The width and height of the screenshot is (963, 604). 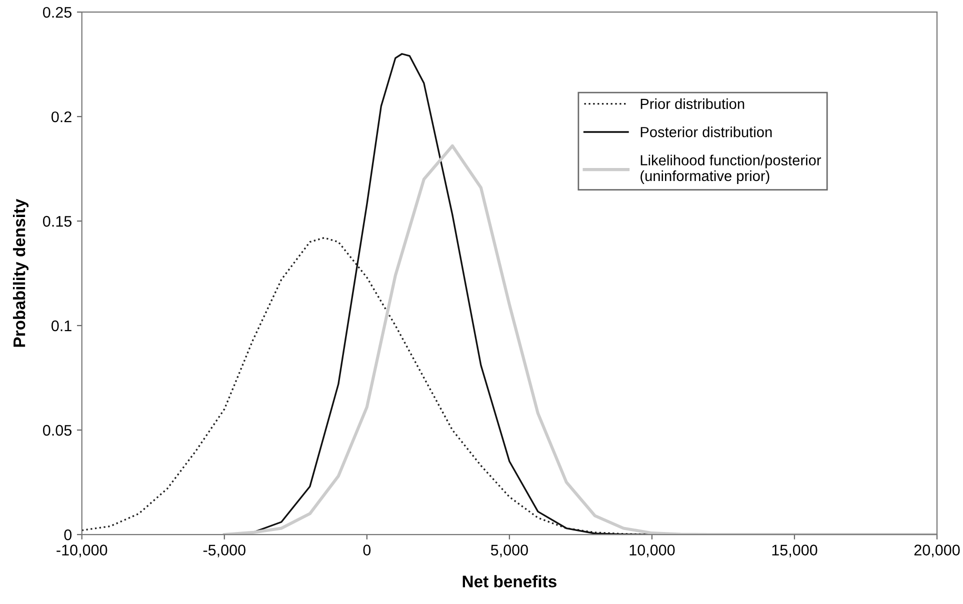 I want to click on y-tick-label: 0.2, so click(x=61, y=116).